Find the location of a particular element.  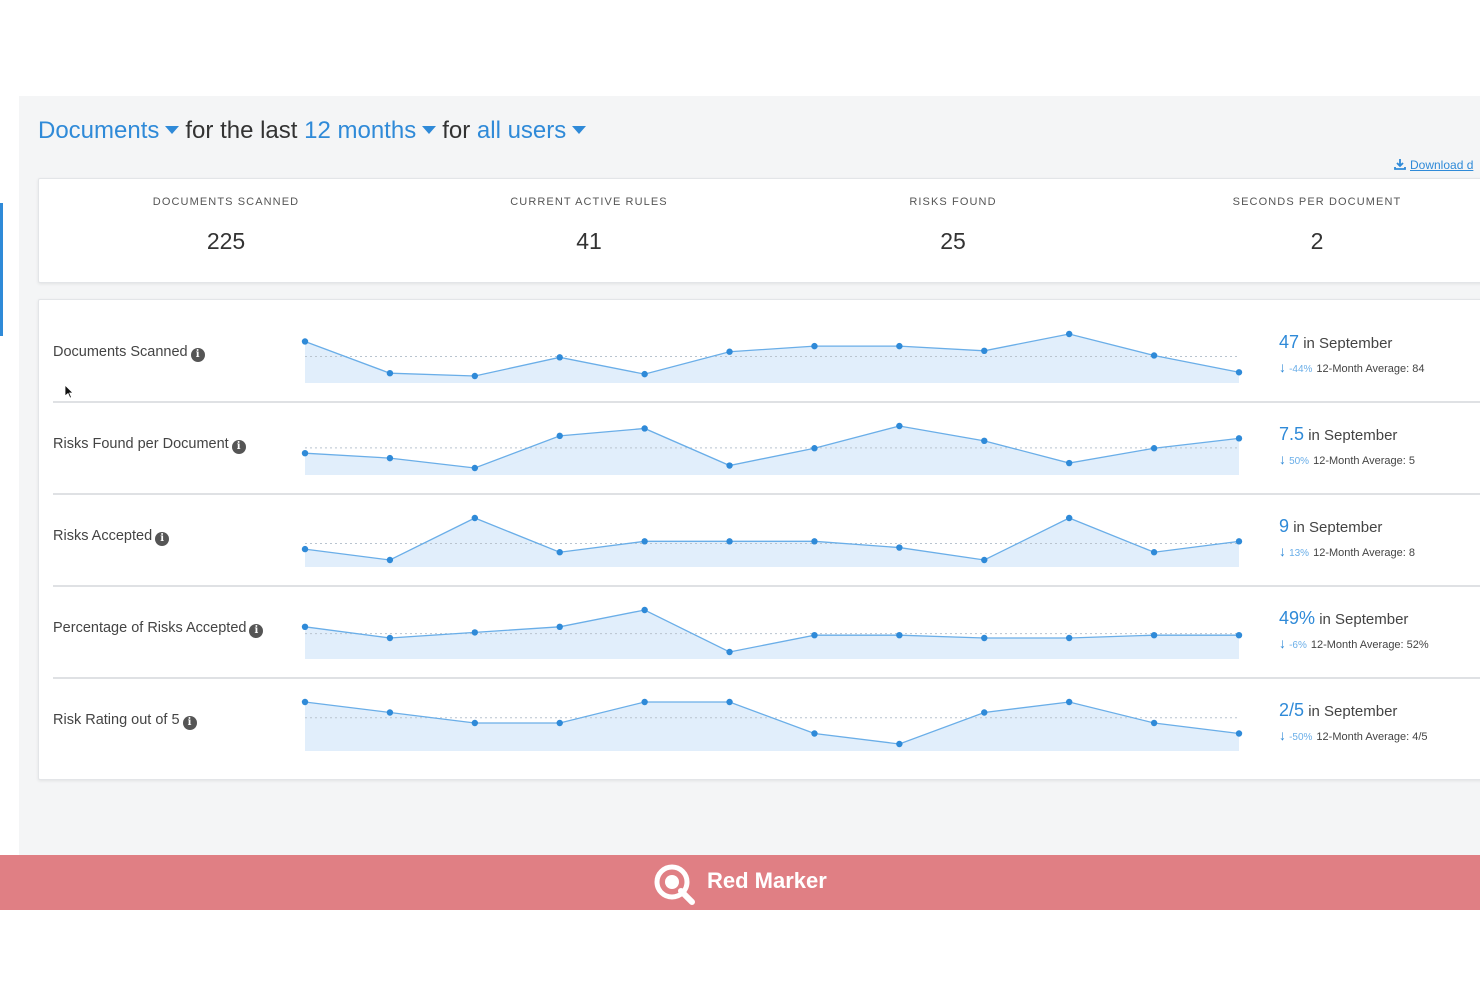

metric-label: Risks Accepted i is located at coordinates (111, 537).